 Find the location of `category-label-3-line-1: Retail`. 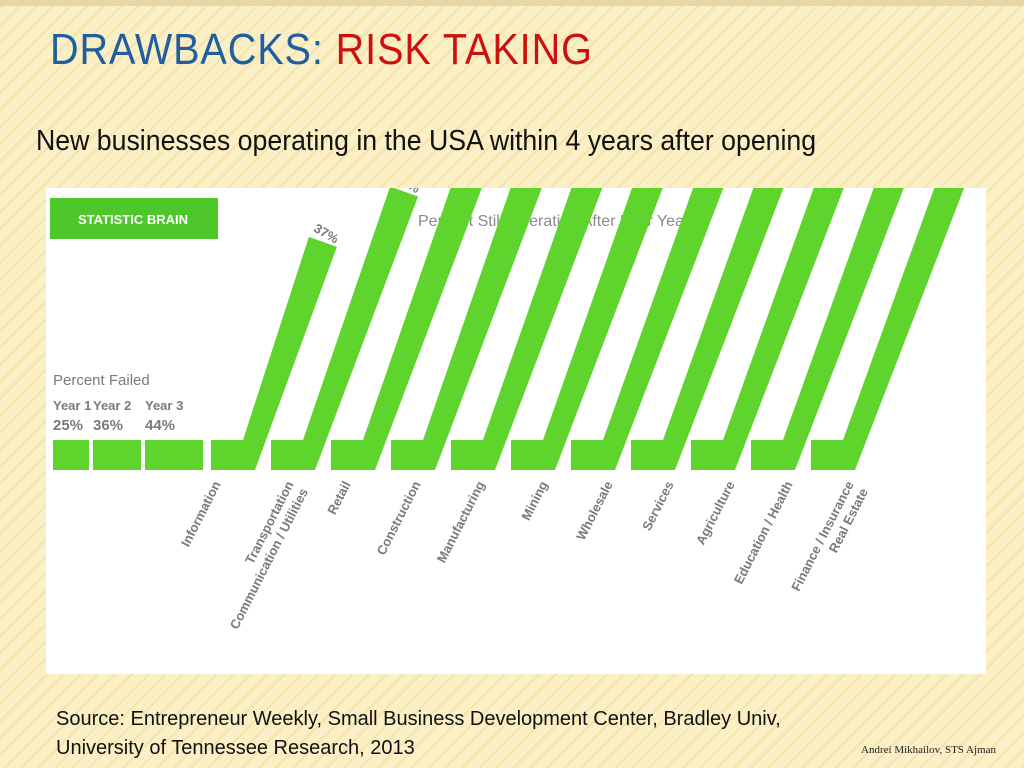

category-label-3-line-1: Retail is located at coordinates (338, 498).